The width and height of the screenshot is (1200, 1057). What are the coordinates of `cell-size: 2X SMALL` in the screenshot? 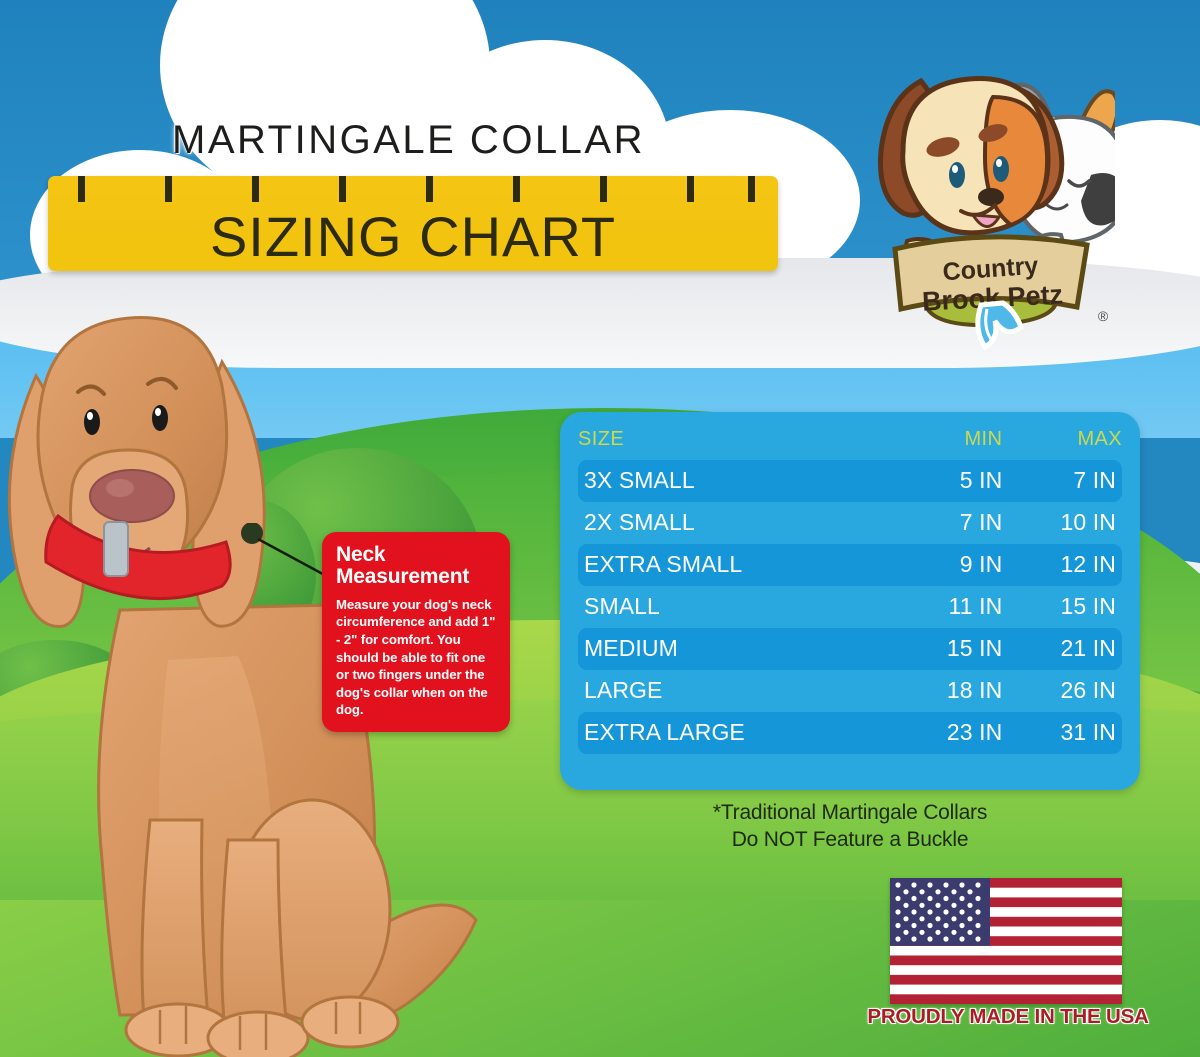 It's located at (639, 522).